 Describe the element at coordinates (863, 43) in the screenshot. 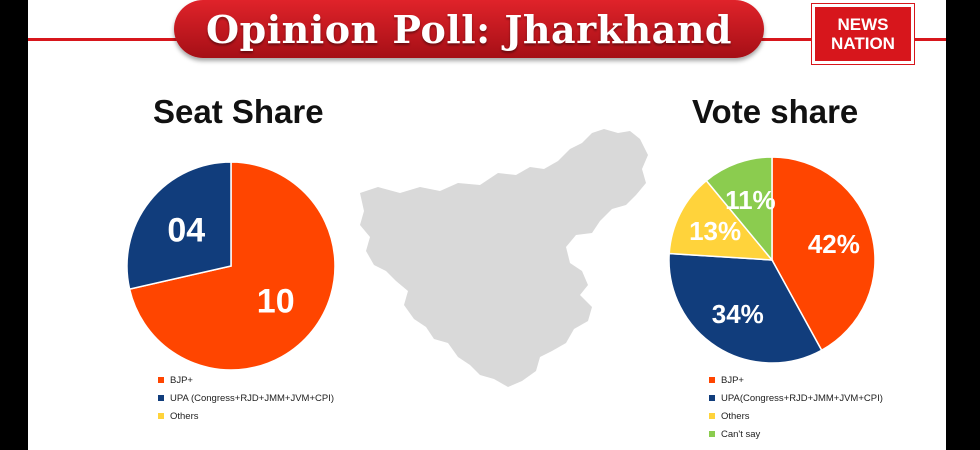

I see `logo-line-2: NATION` at that location.